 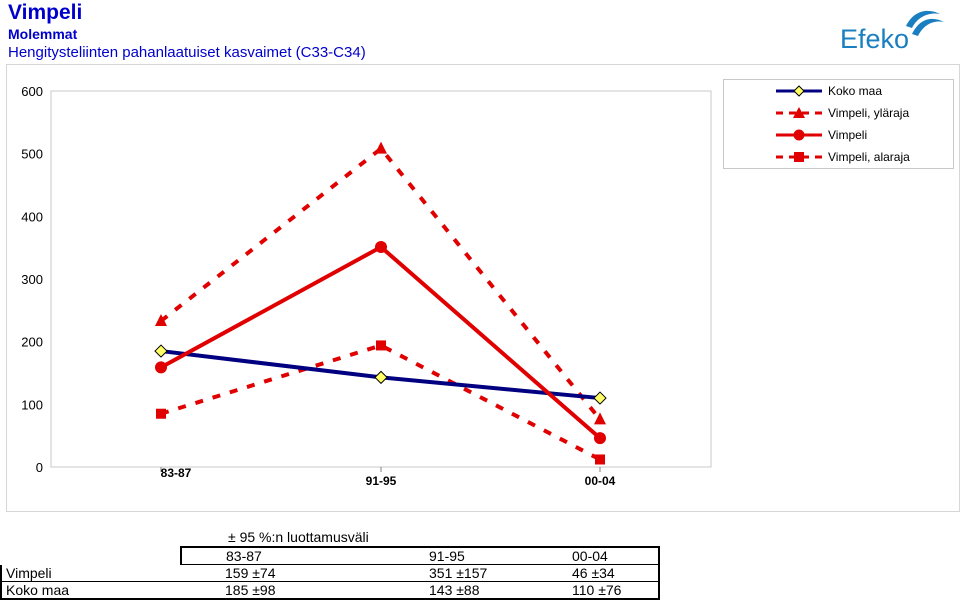 I want to click on legend-label: Vimpeli, yläraja, so click(x=869, y=113).